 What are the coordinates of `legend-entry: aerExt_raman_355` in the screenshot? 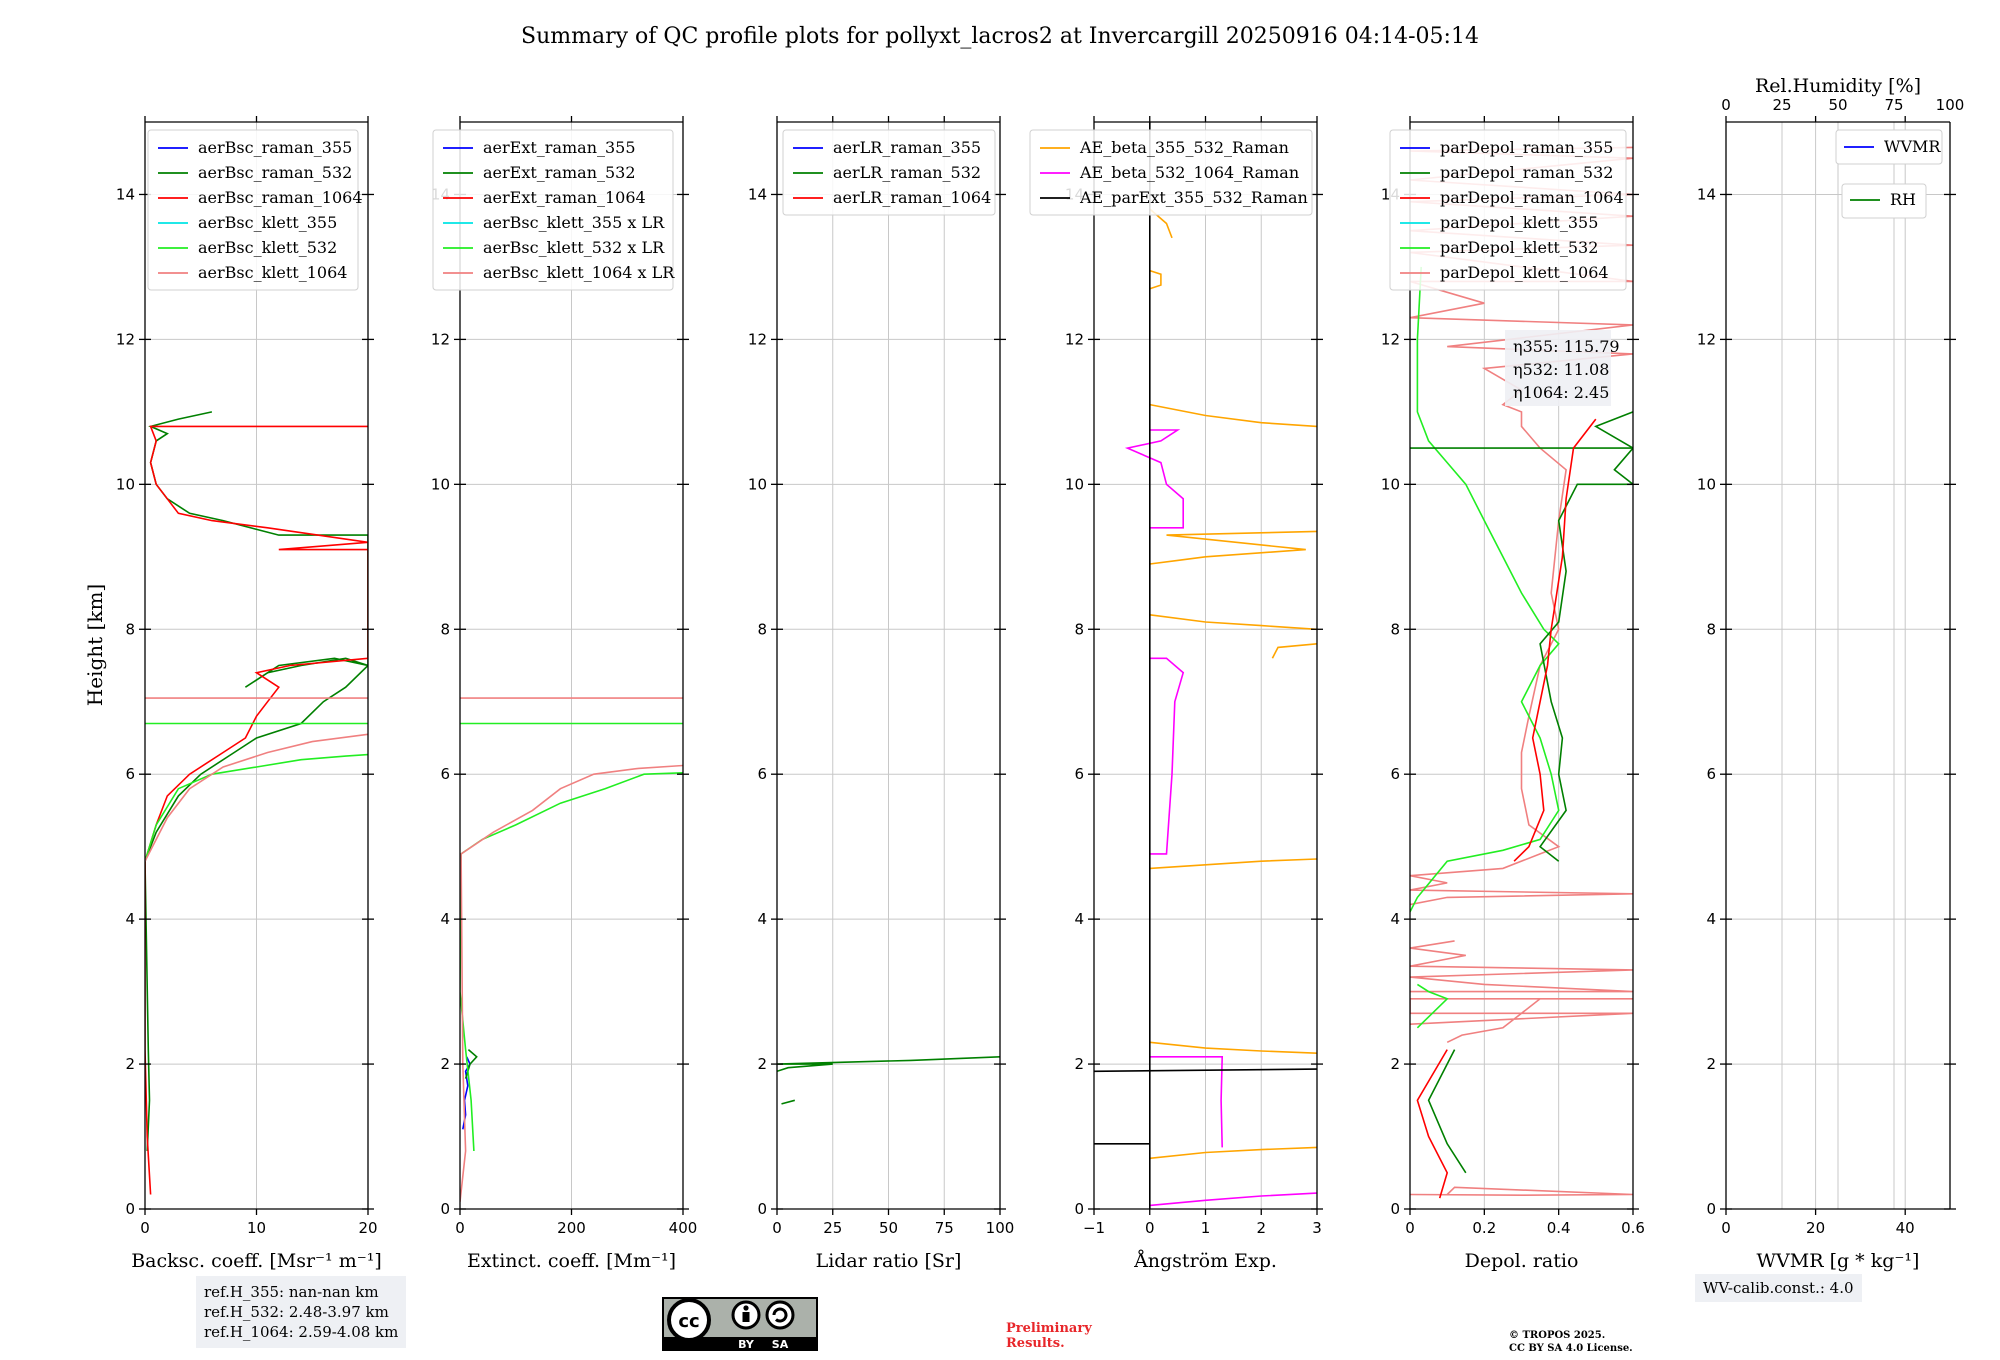 It's located at (559, 147).